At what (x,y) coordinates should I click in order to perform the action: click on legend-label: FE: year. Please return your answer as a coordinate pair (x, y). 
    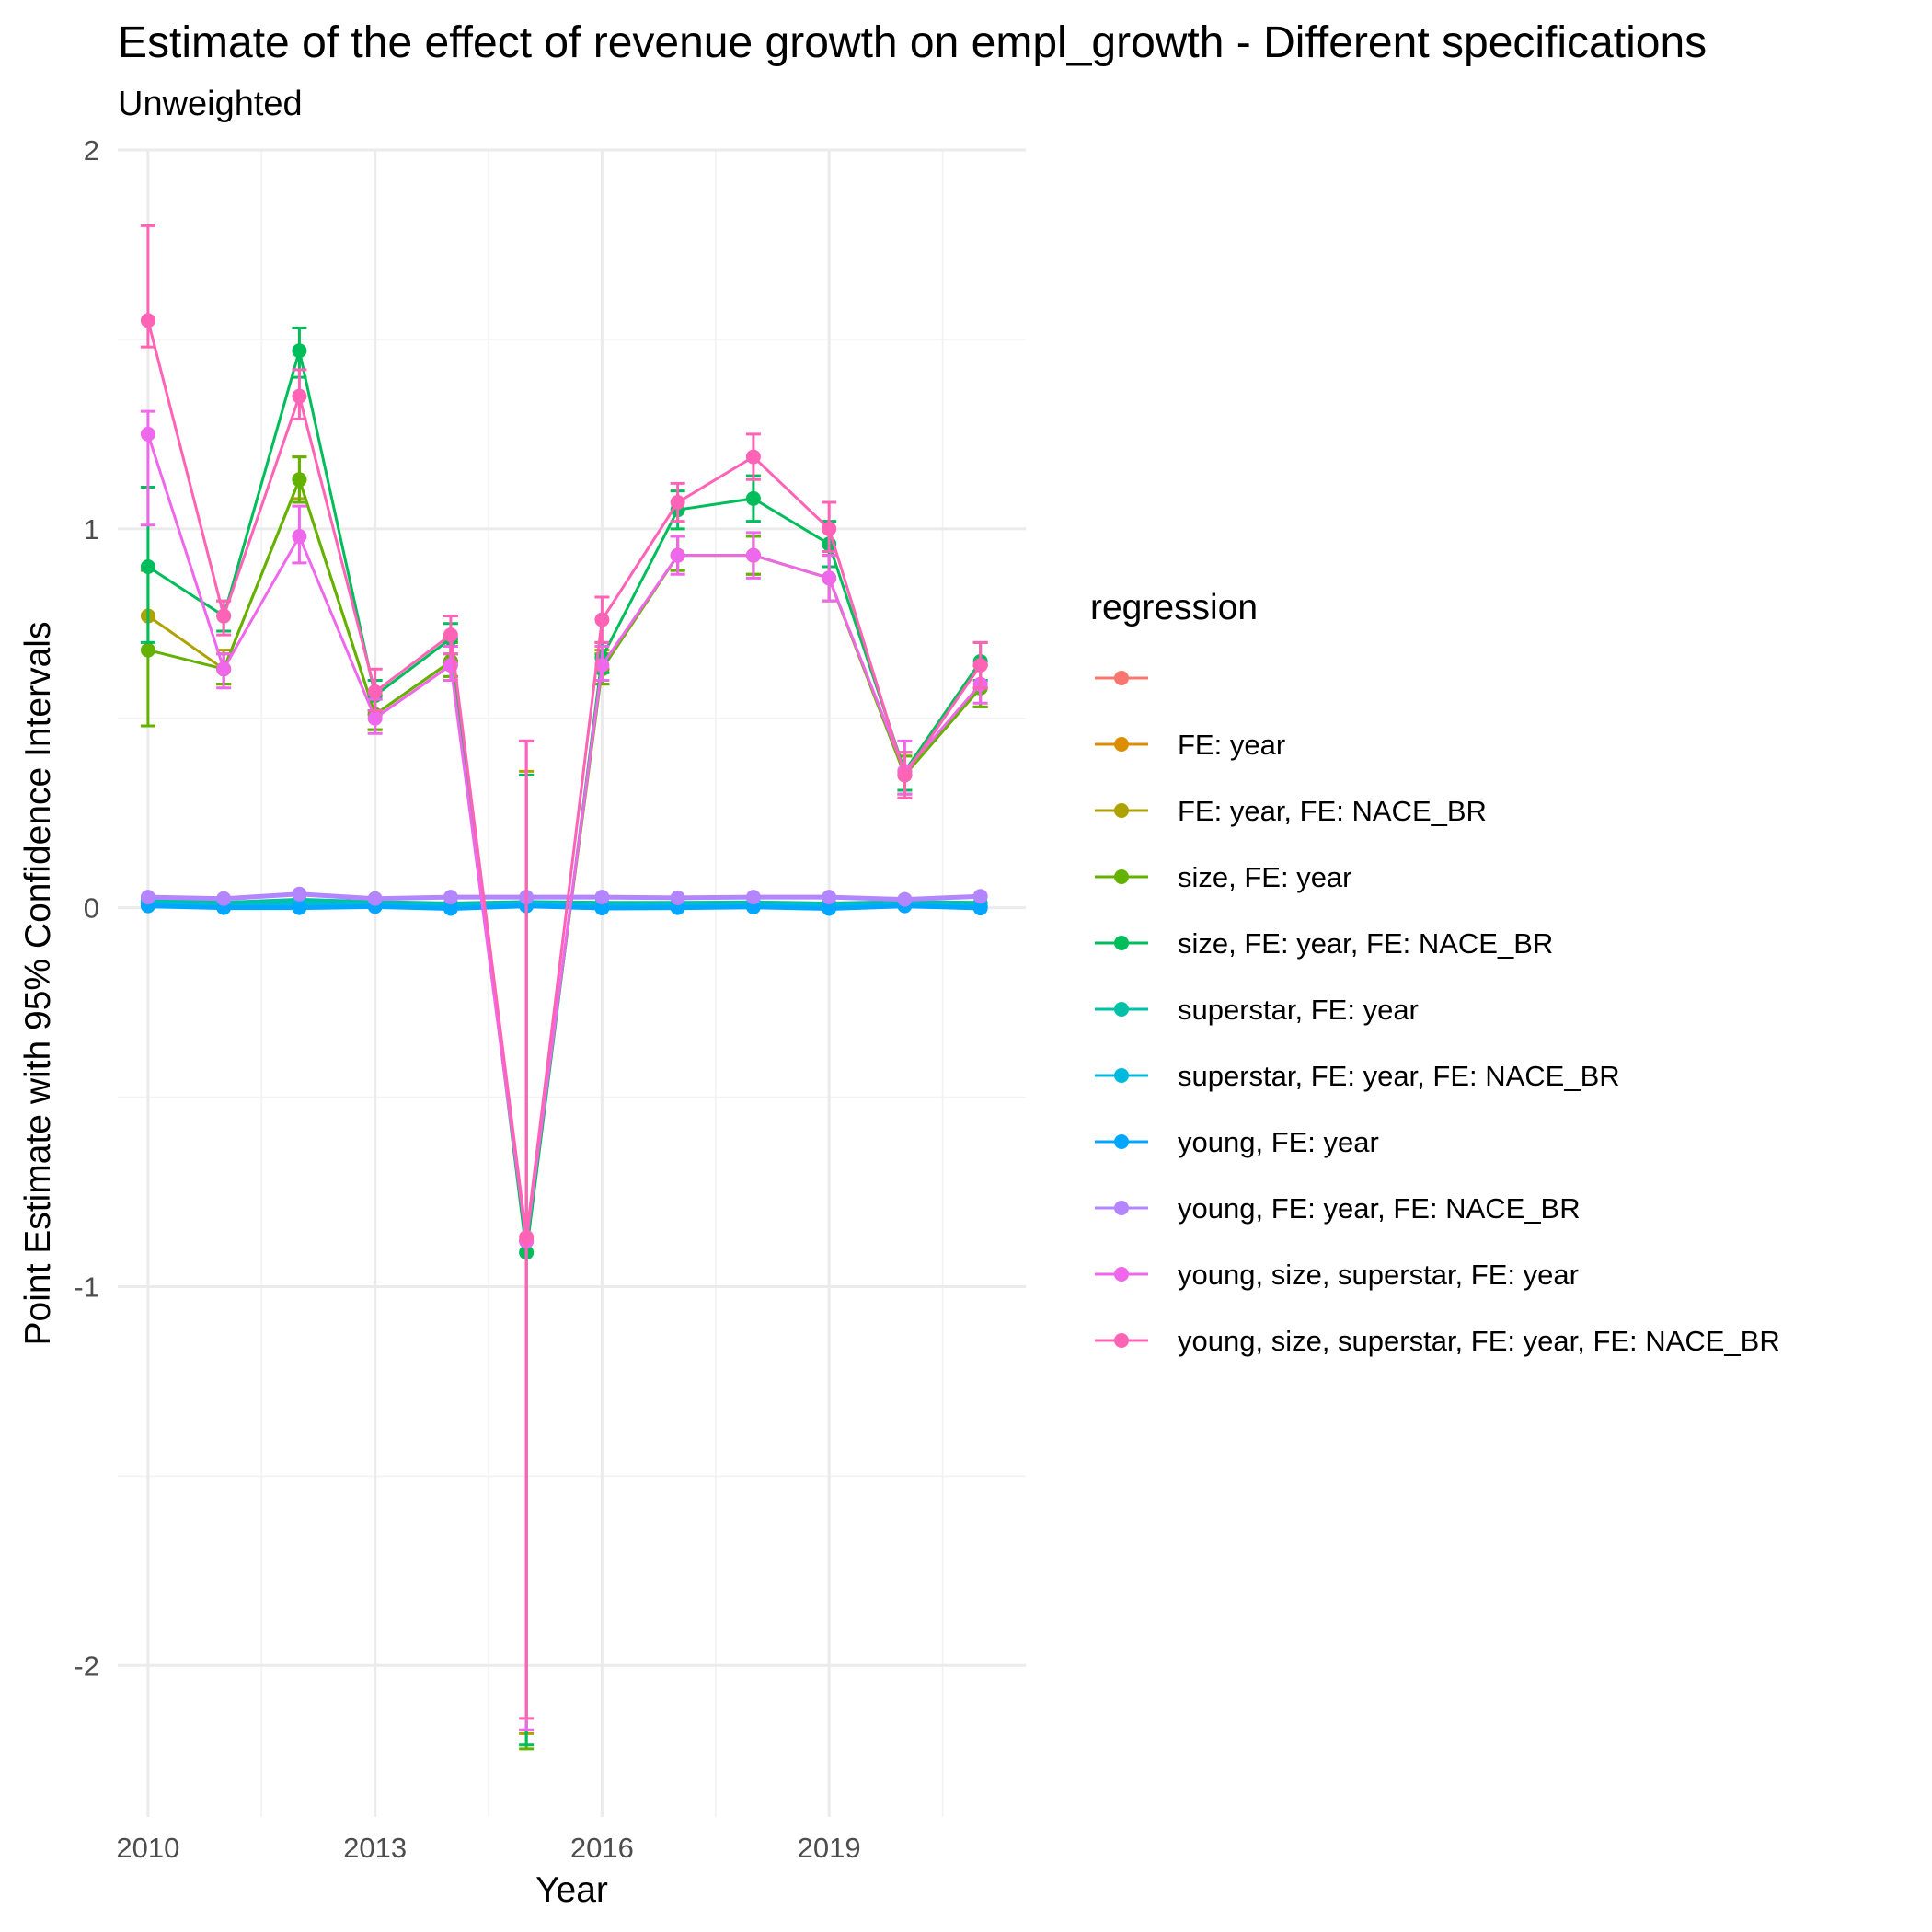
    Looking at the image, I should click on (1231, 745).